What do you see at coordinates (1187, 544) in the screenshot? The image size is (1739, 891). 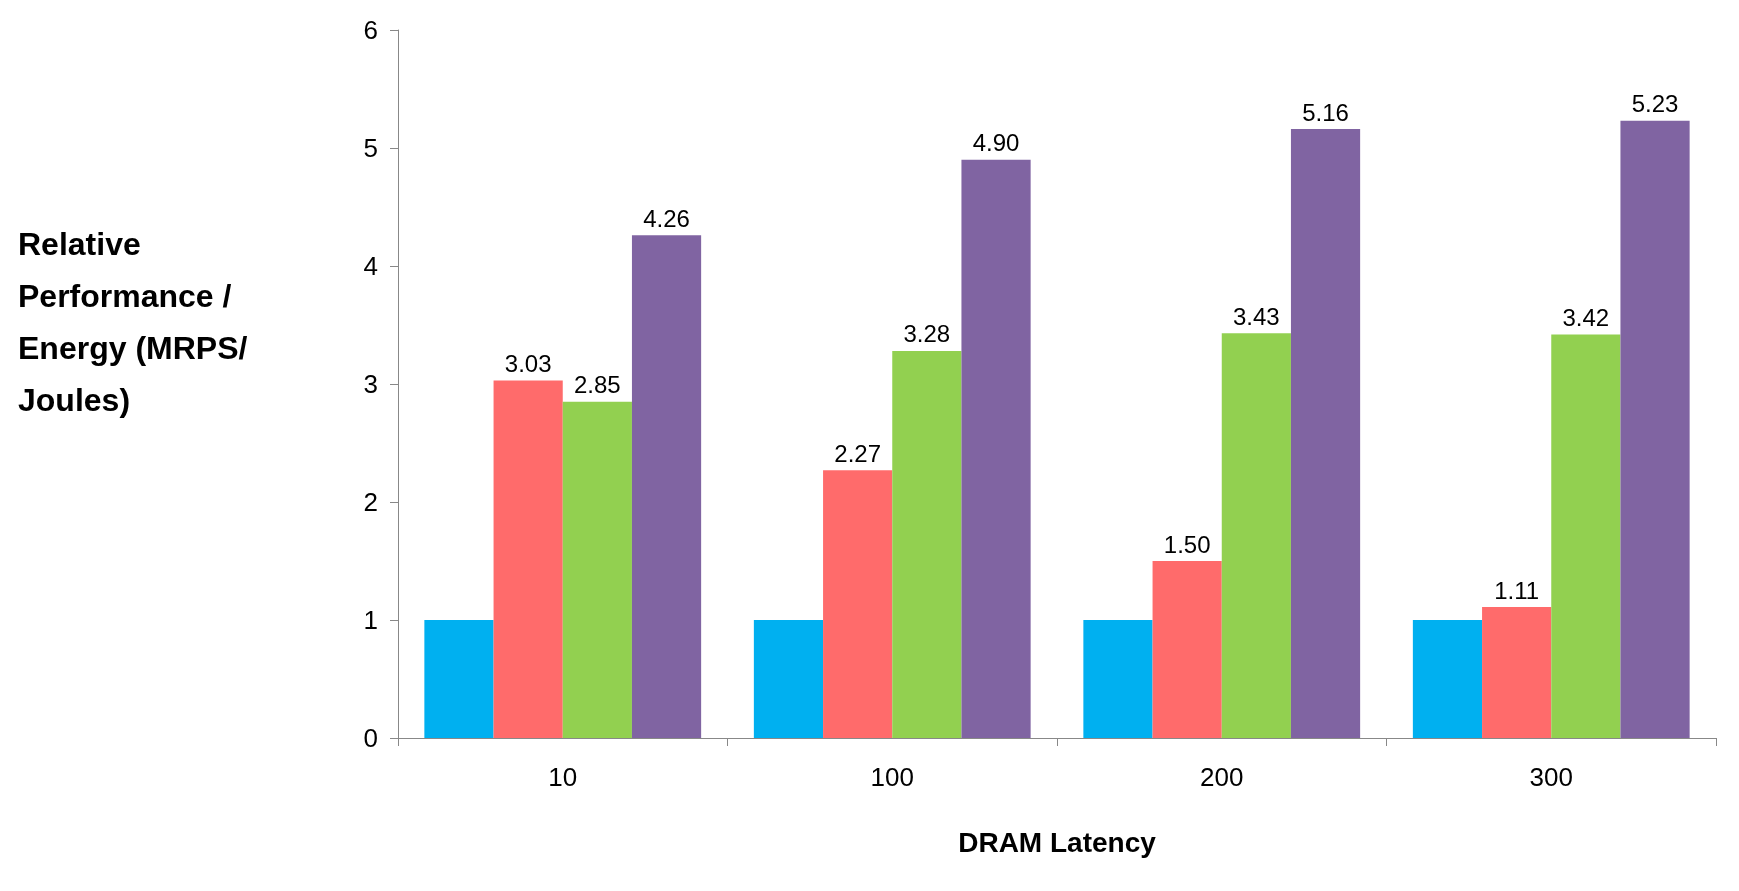 I see `data-label: 1.50` at bounding box center [1187, 544].